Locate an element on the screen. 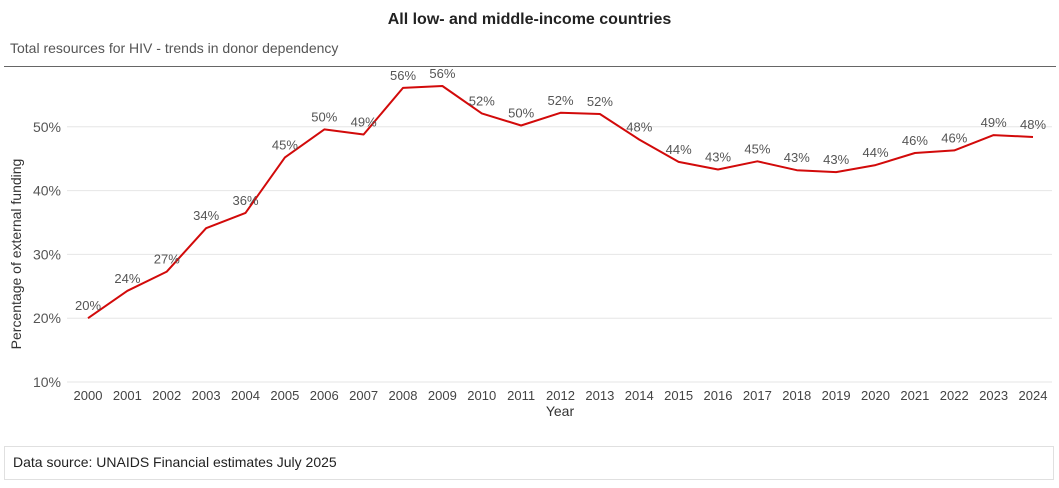  x-tick-label: 2019 is located at coordinates (836, 395).